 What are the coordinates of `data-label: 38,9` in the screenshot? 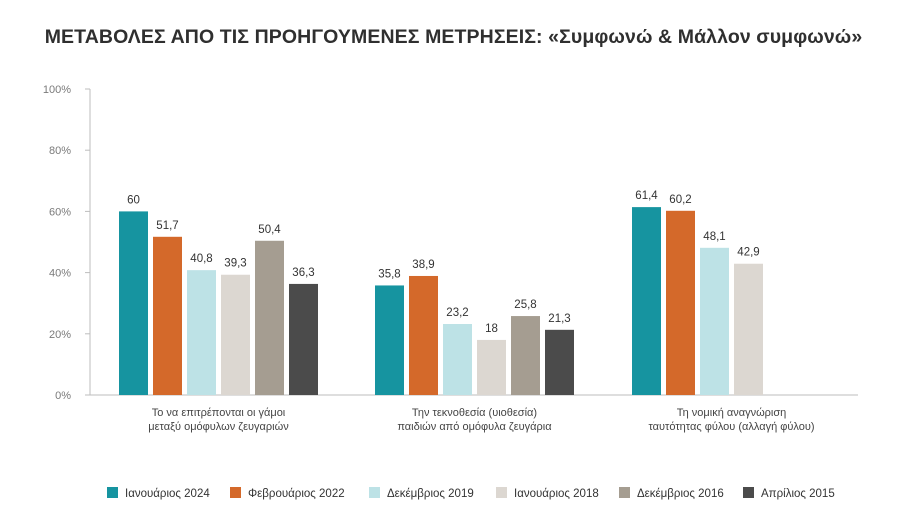 It's located at (423, 265).